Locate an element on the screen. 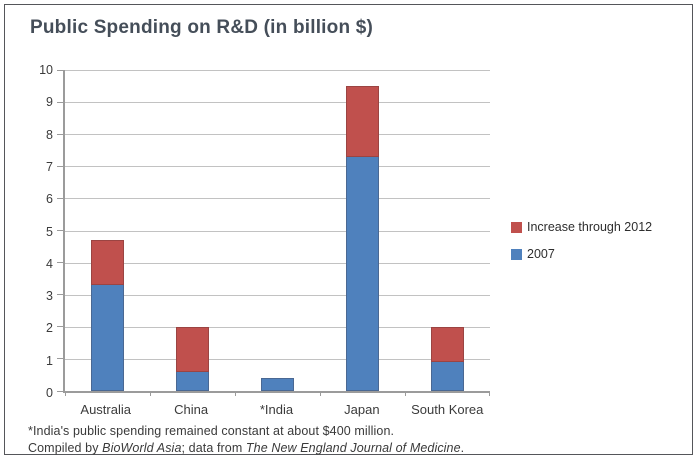 This screenshot has height=469, width=700. bar-india is located at coordinates (277, 230).